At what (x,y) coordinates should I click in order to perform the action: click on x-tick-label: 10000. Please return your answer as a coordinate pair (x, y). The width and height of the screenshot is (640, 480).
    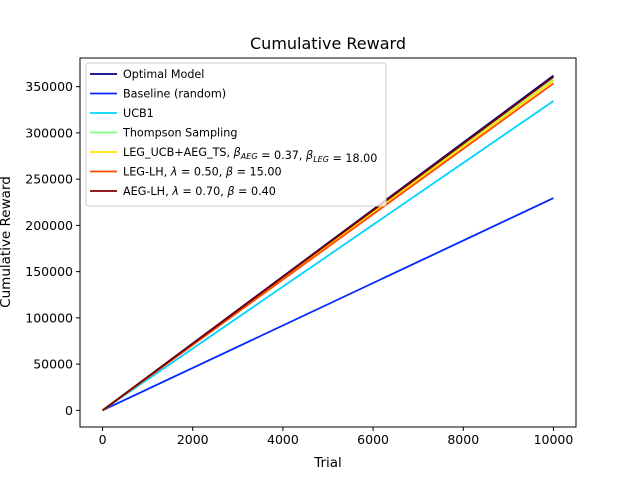
    Looking at the image, I should click on (554, 439).